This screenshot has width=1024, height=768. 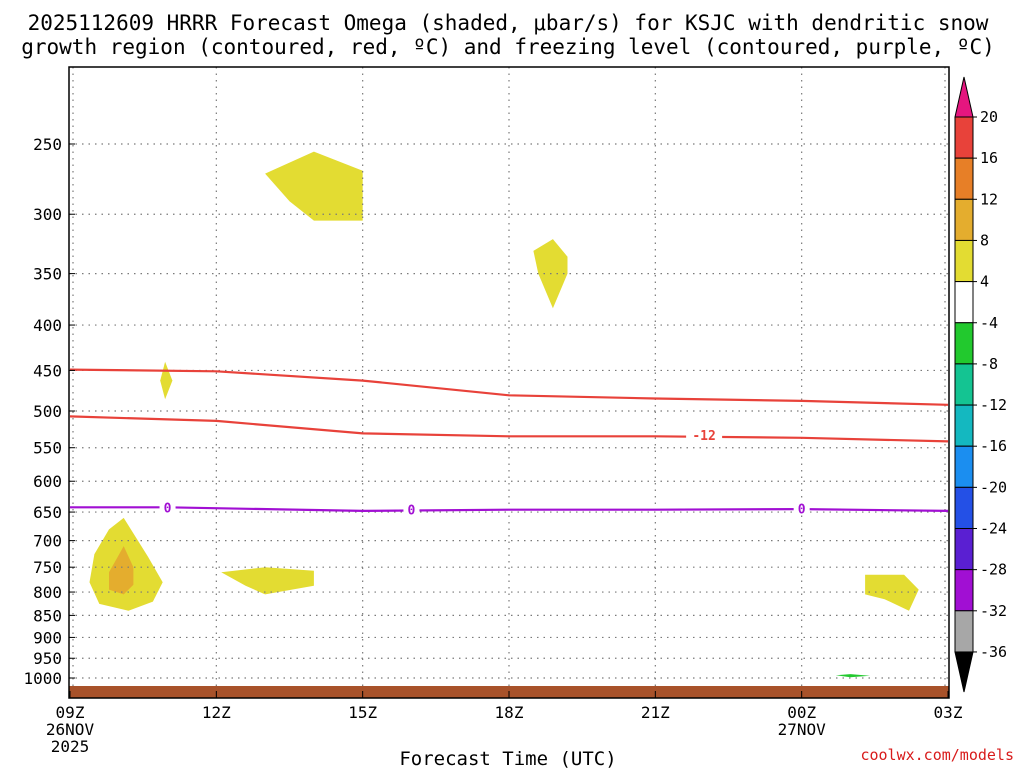 What do you see at coordinates (509, 509) in the screenshot?
I see `freezing-level-contour` at bounding box center [509, 509].